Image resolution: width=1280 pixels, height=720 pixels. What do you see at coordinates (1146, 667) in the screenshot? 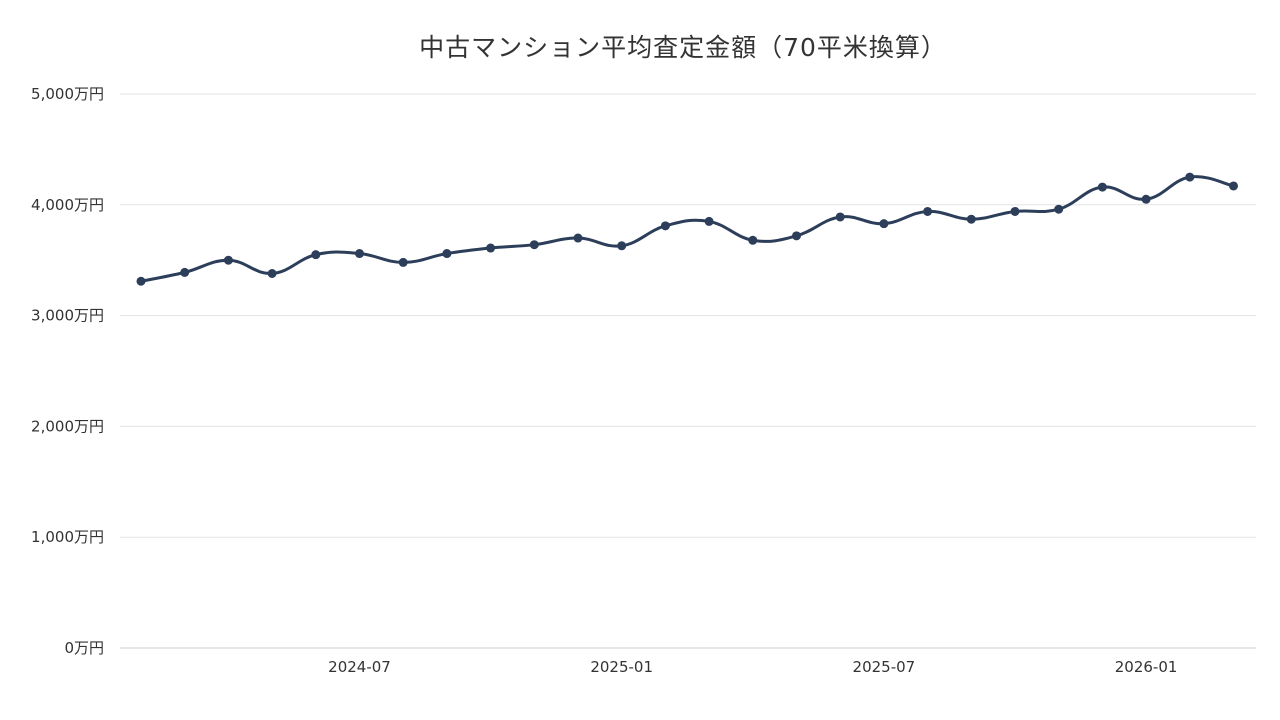
I see `x-tick-label: 2026-01` at bounding box center [1146, 667].